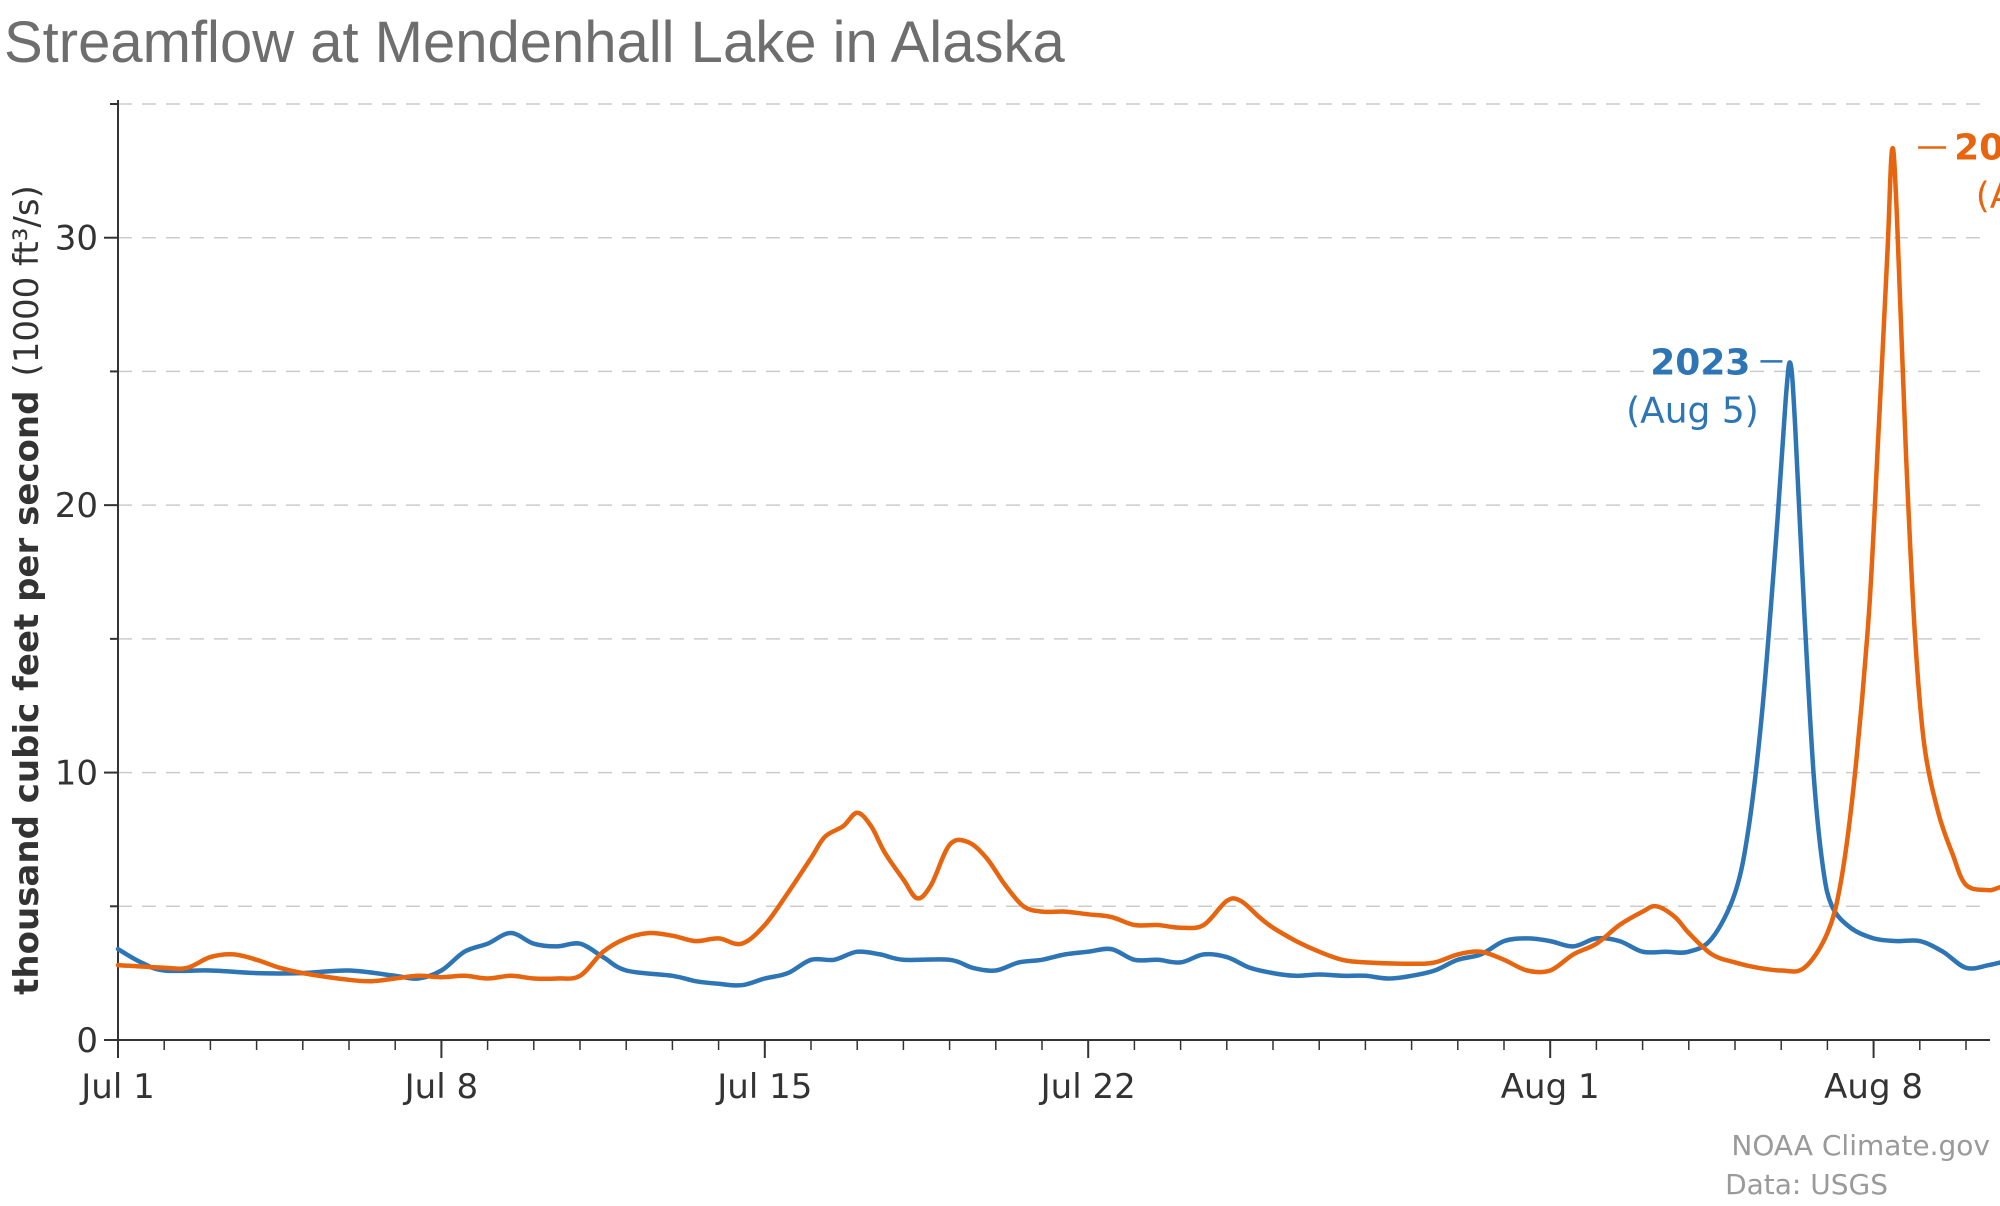 The height and width of the screenshot is (1206, 2000). I want to click on x-tick-label: Jul 1, so click(116, 1087).